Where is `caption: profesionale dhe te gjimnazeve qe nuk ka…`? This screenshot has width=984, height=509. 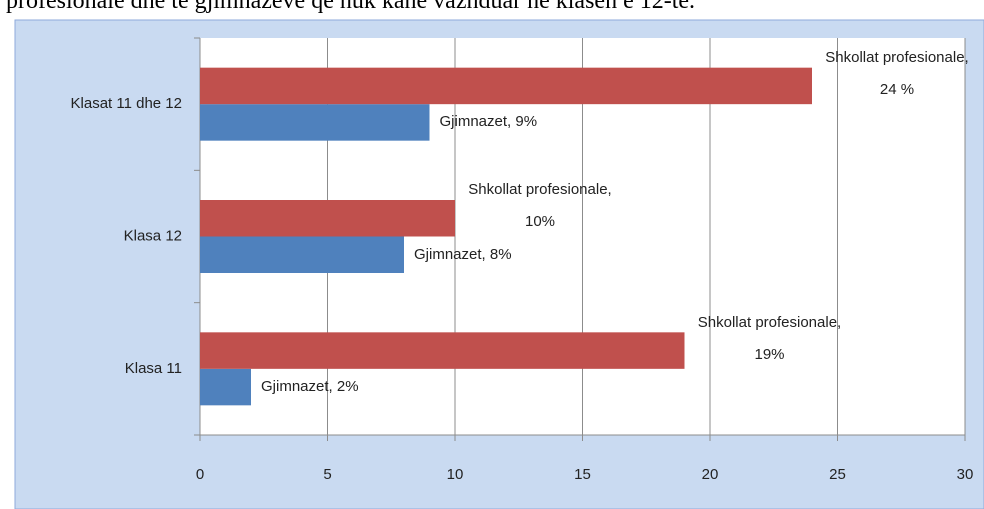 caption: profesionale dhe te gjimnazeve qe nuk ka… is located at coordinates (351, 7).